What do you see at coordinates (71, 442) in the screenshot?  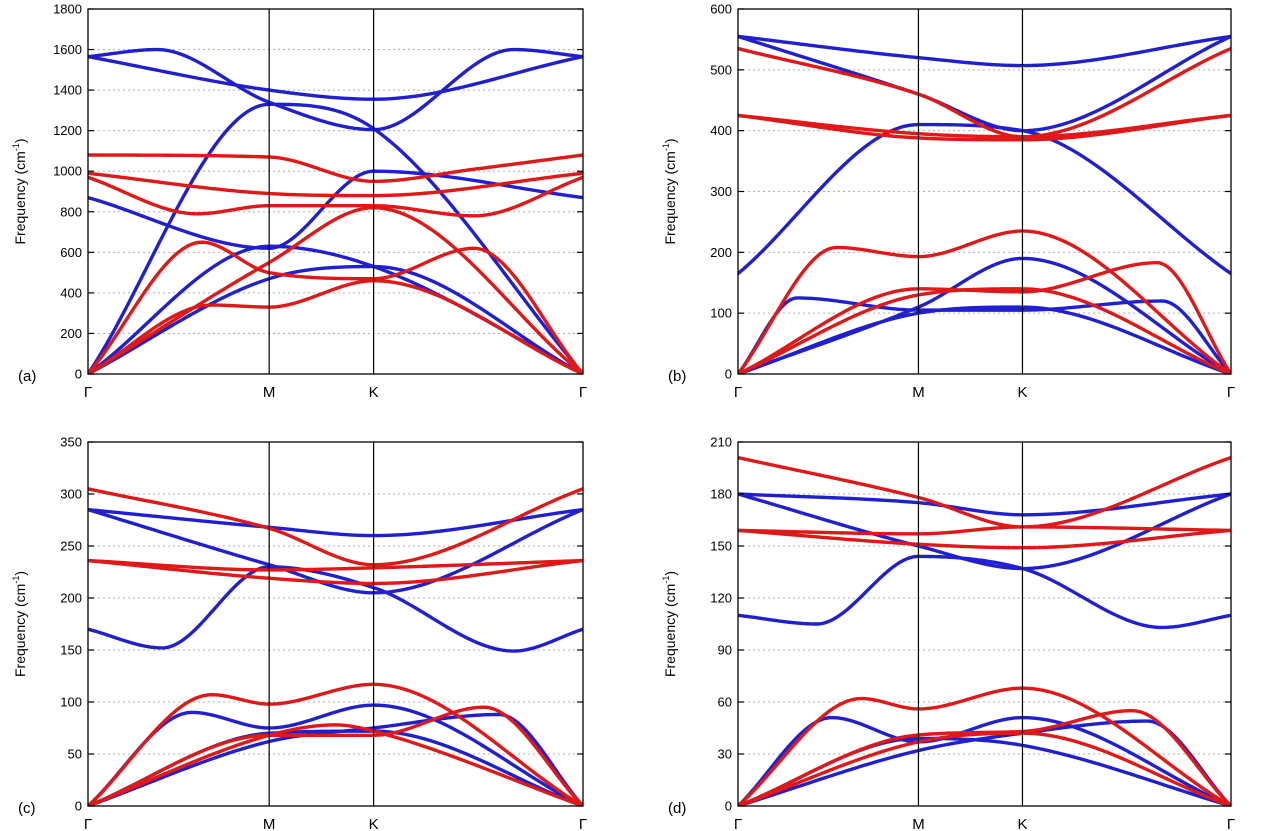 I see `y-tick-label: 350` at bounding box center [71, 442].